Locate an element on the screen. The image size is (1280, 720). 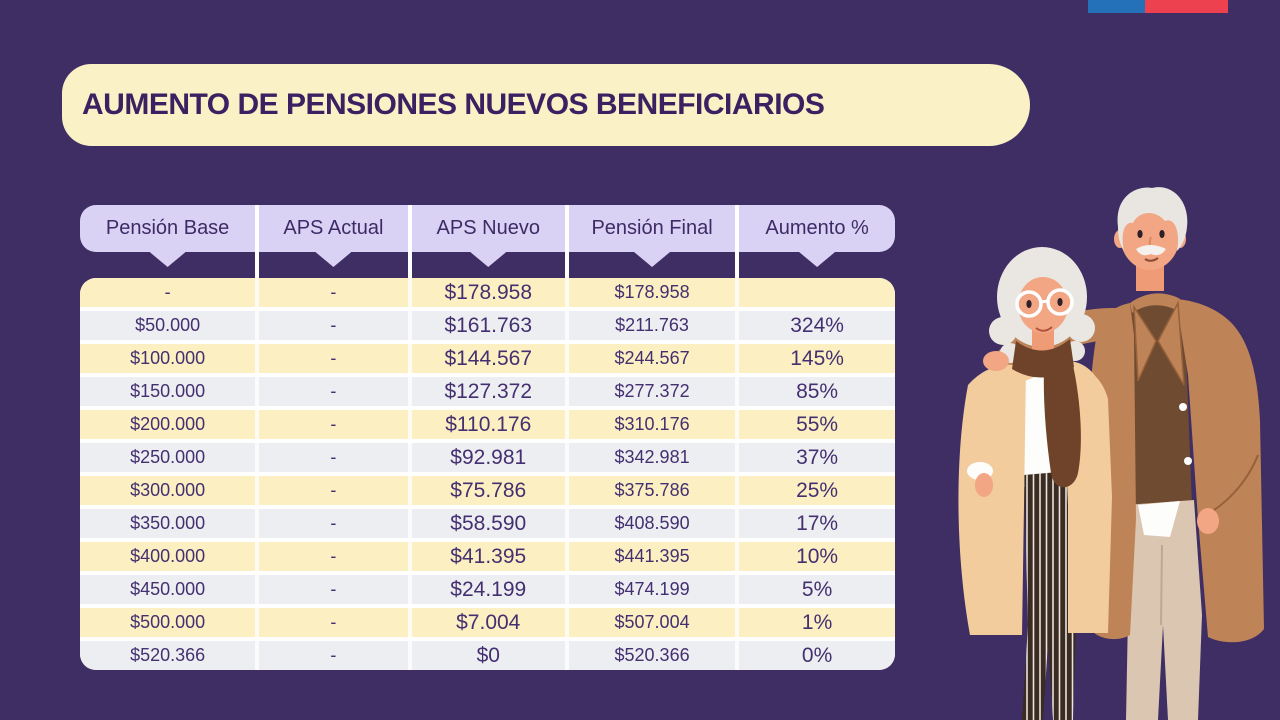
table-cell: $7.004 is located at coordinates (486, 622).